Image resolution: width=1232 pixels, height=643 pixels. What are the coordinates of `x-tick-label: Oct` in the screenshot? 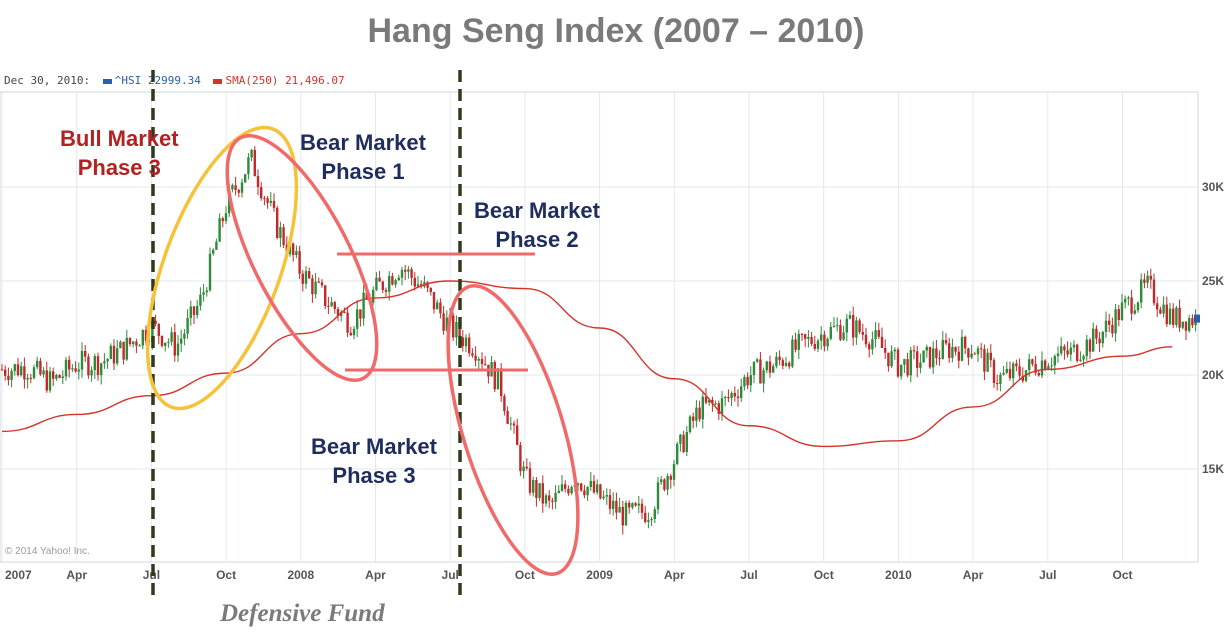 It's located at (525, 575).